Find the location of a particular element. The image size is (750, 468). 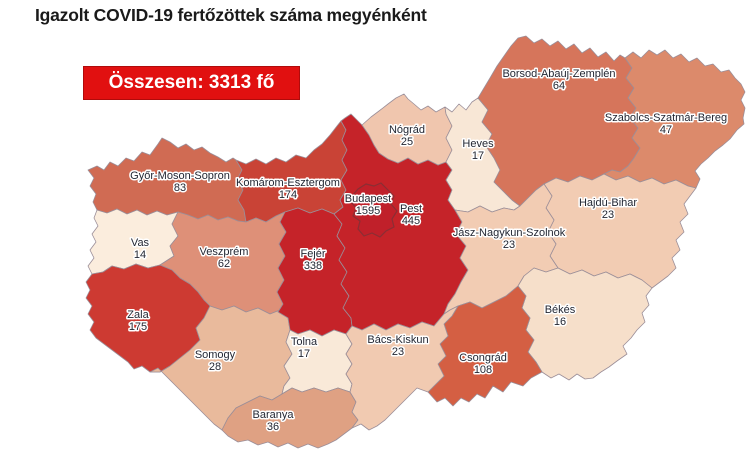

county-value-hajdu: 23 is located at coordinates (608, 215).